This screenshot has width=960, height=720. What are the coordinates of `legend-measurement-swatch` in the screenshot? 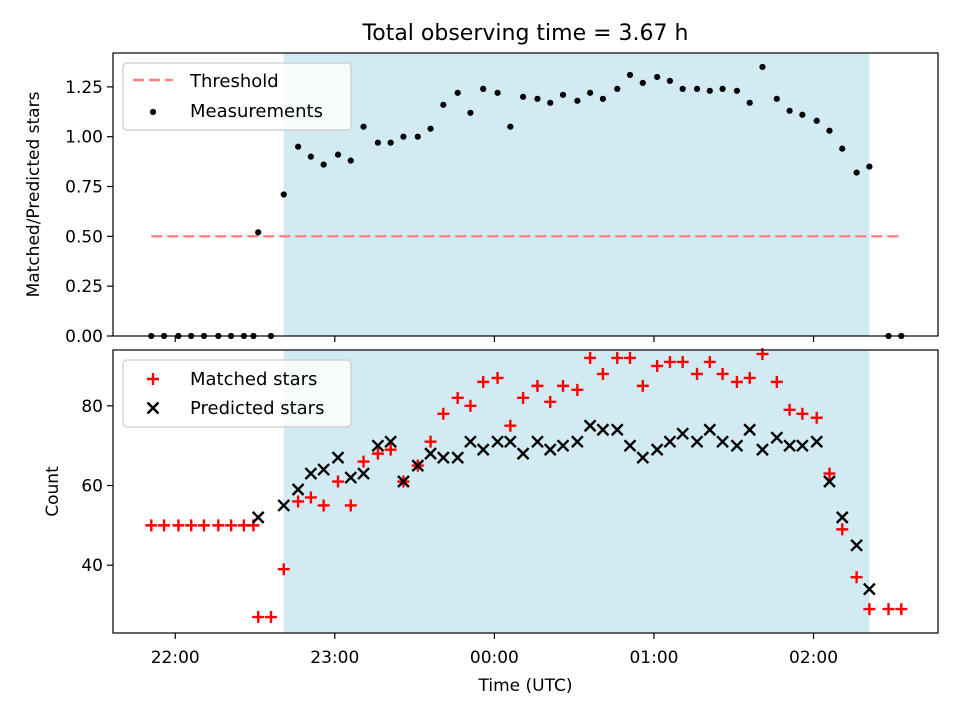 It's located at (153, 112).